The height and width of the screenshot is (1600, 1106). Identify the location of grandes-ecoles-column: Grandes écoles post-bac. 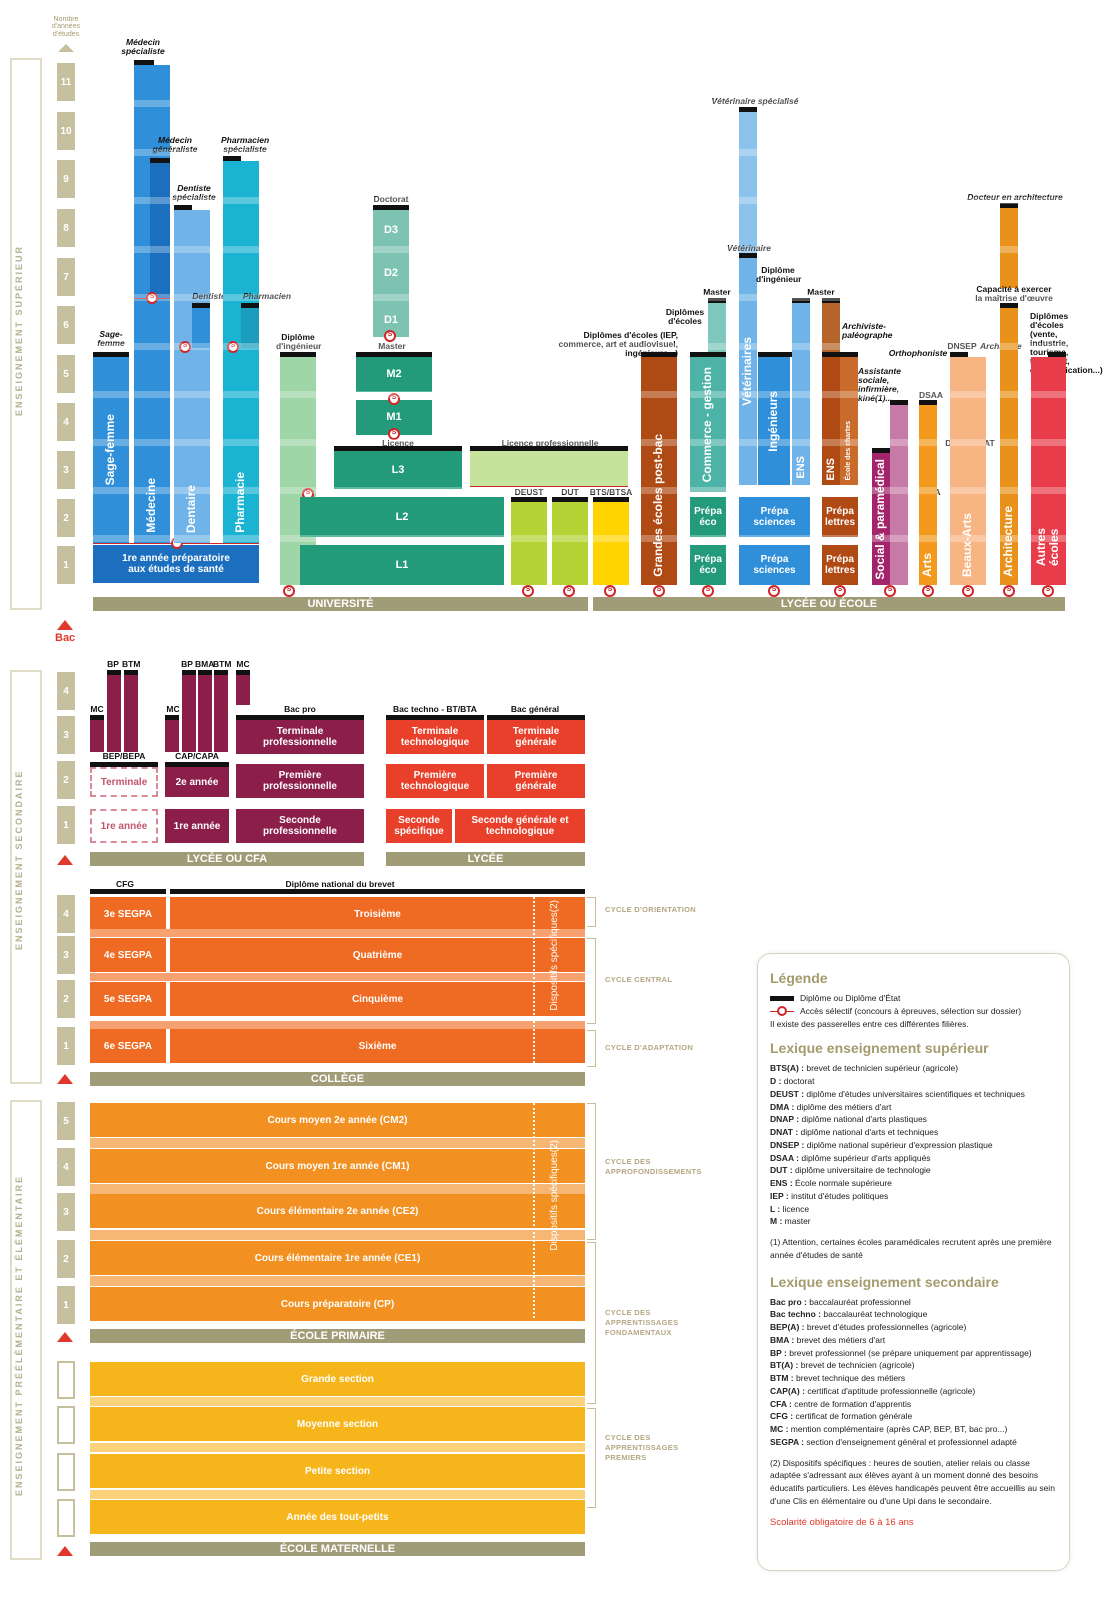
(659, 471).